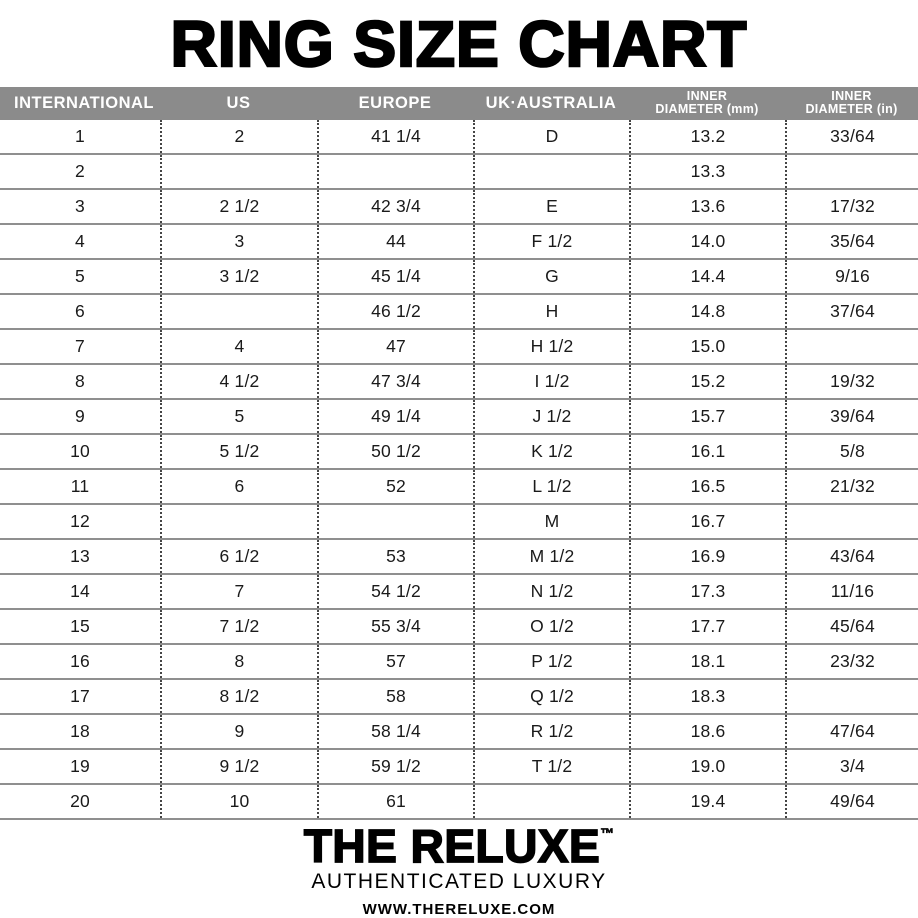 The width and height of the screenshot is (918, 918). I want to click on table-row: 5 3 1/2 45 1/4 G 14.4 9/16, so click(459, 277).